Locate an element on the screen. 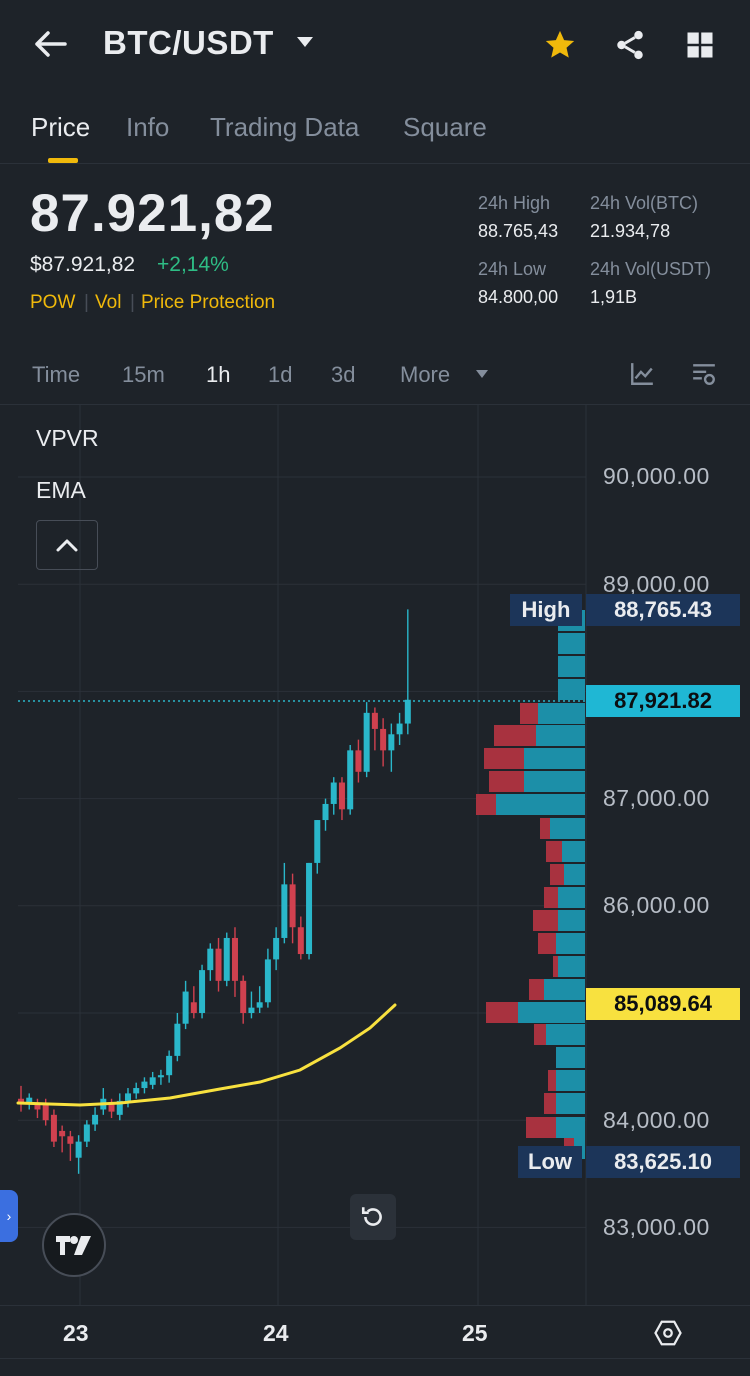 This screenshot has width=750, height=1376. high-label: 24h High is located at coordinates (514, 203).